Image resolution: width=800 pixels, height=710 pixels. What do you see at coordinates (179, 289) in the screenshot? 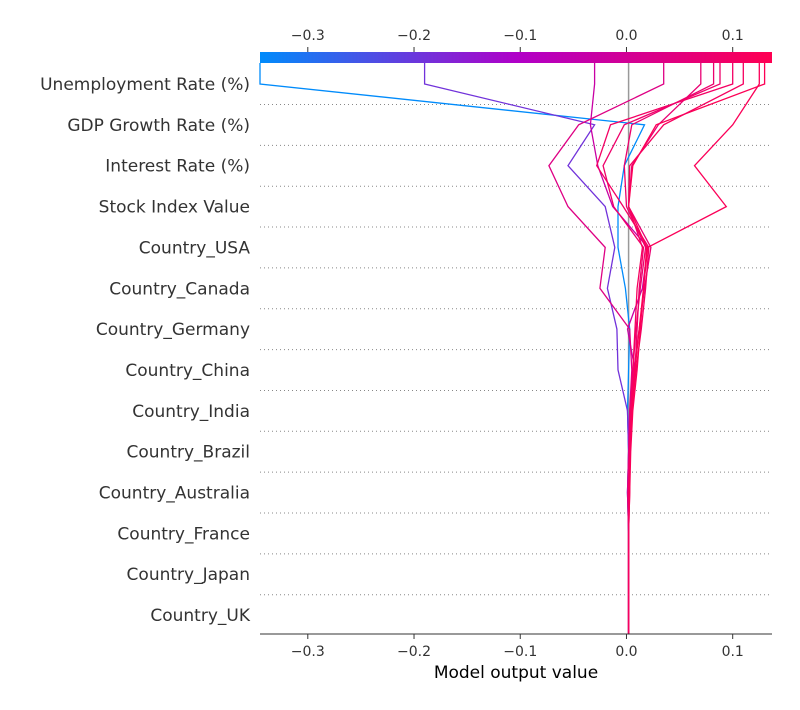
I see `feature-label: Country_Canada` at bounding box center [179, 289].